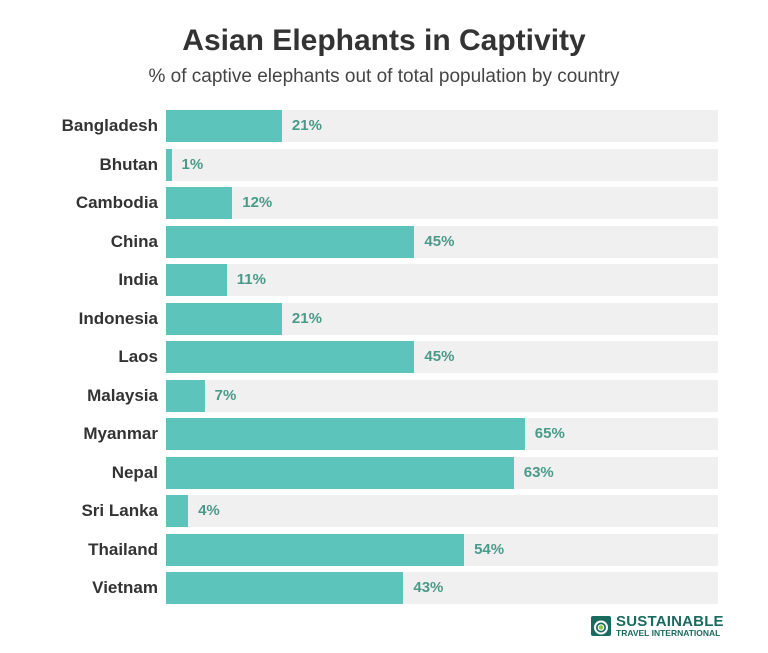  Describe the element at coordinates (442, 164) in the screenshot. I see `bar-track: 1%` at that location.